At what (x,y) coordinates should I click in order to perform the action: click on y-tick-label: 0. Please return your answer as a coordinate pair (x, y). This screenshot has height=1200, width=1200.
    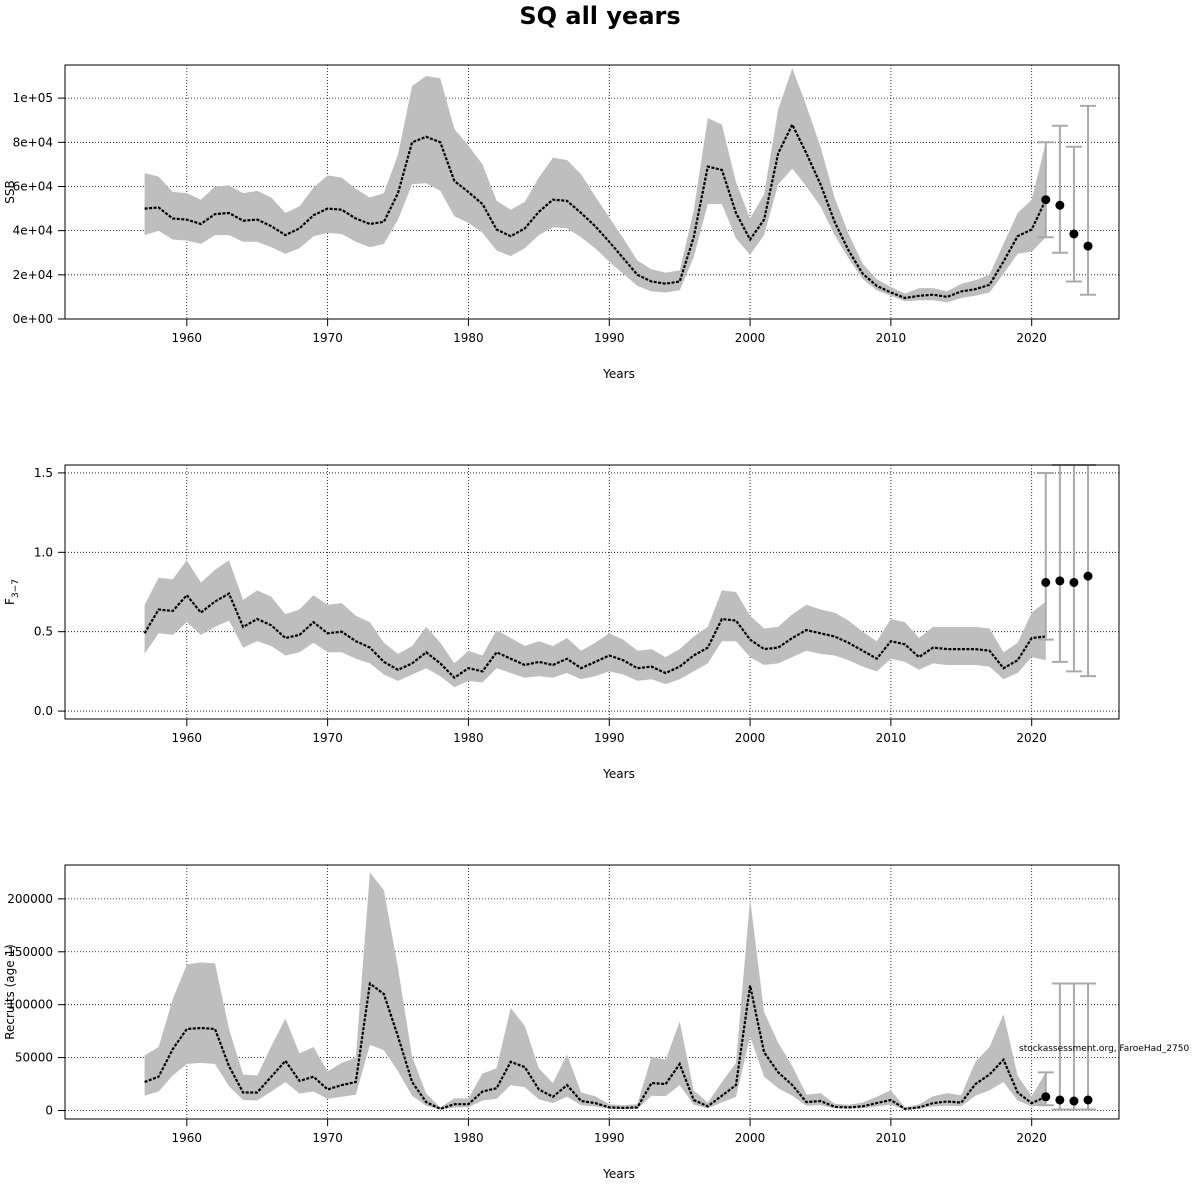
    Looking at the image, I should click on (49, 1111).